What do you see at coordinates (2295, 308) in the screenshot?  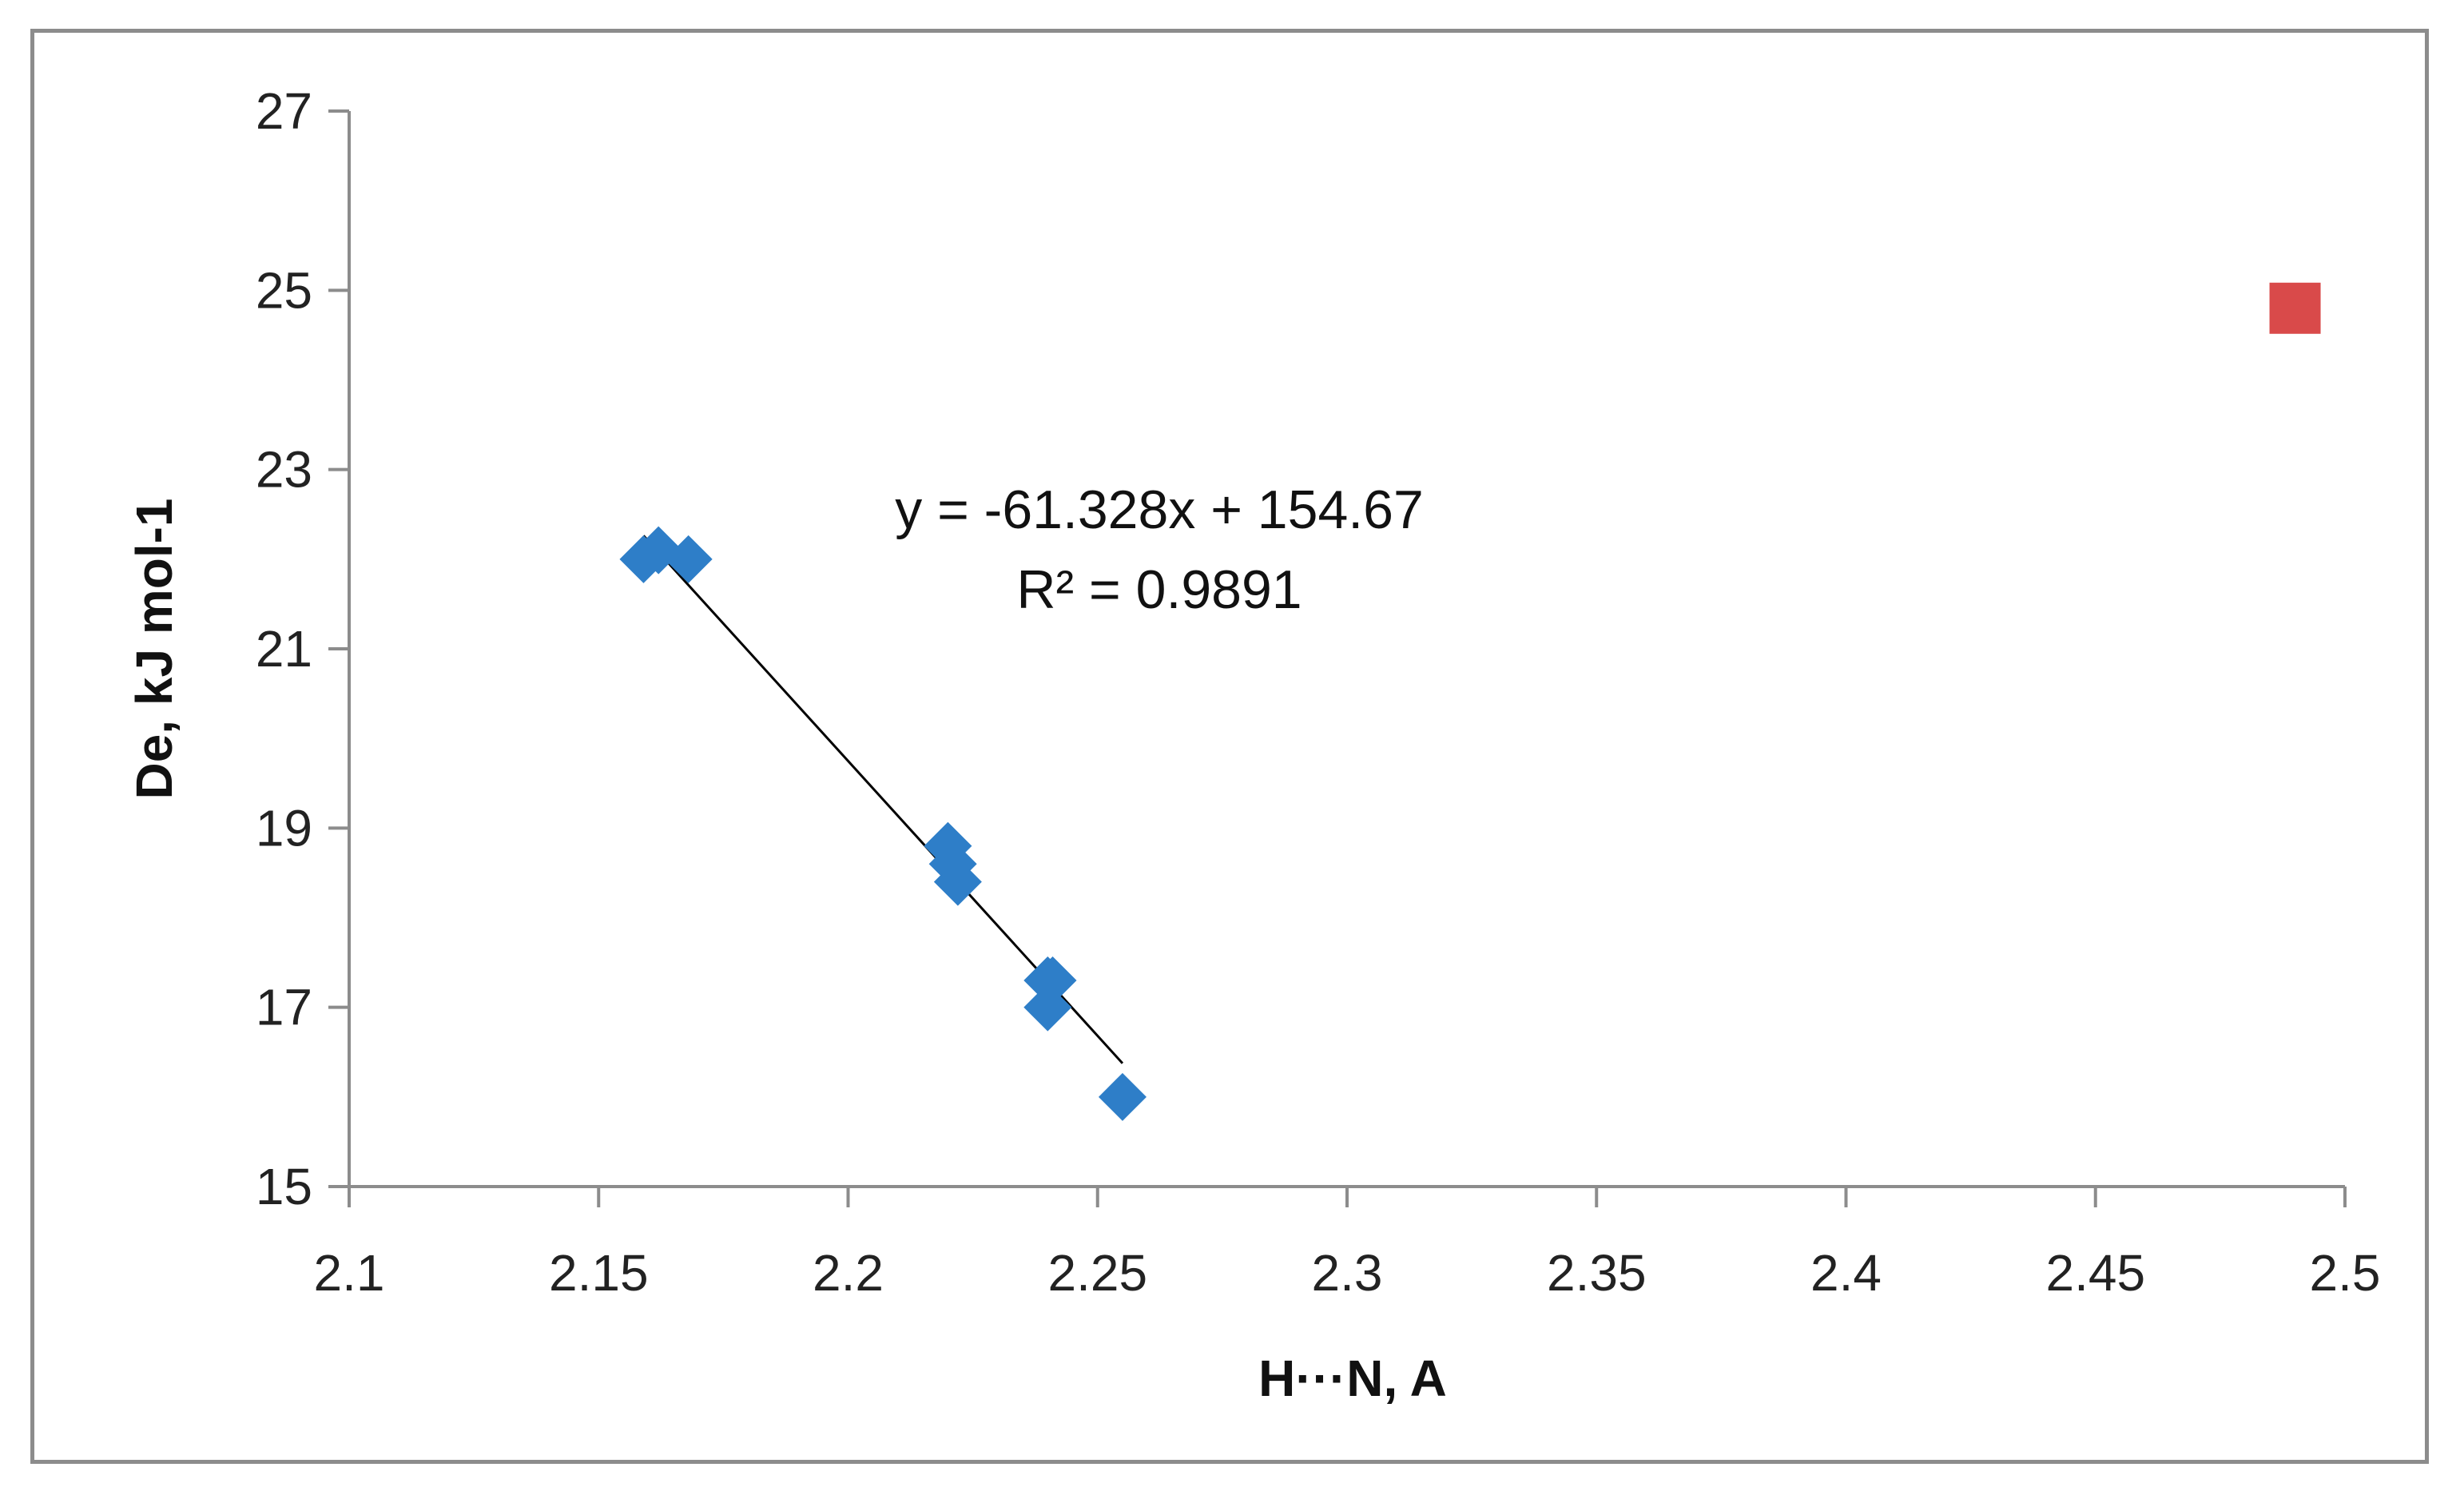 I see `data-point-square` at bounding box center [2295, 308].